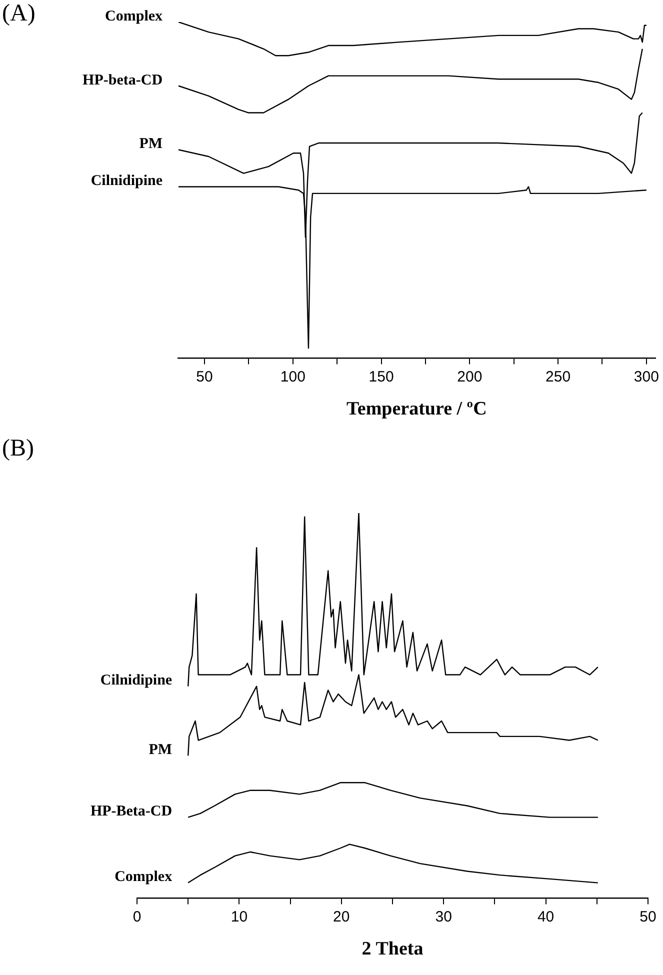 This screenshot has width=663, height=975. What do you see at coordinates (545, 917) in the screenshot?
I see `x-tick-label: 40` at bounding box center [545, 917].